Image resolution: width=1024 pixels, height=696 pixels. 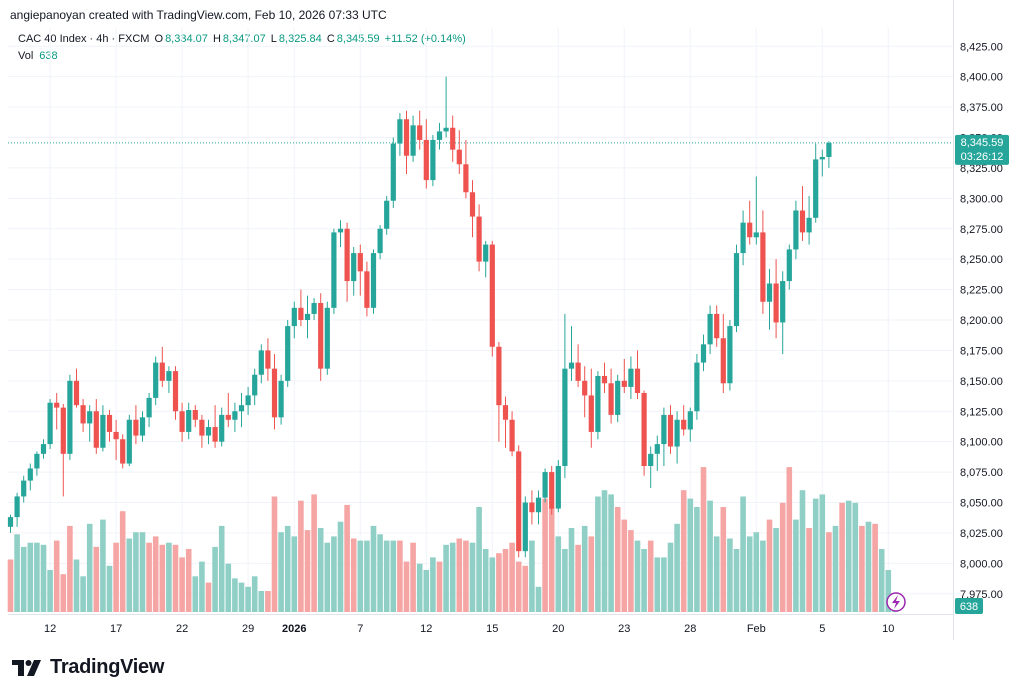 What do you see at coordinates (969, 607) in the screenshot?
I see `volume-tag-value: 638` at bounding box center [969, 607].